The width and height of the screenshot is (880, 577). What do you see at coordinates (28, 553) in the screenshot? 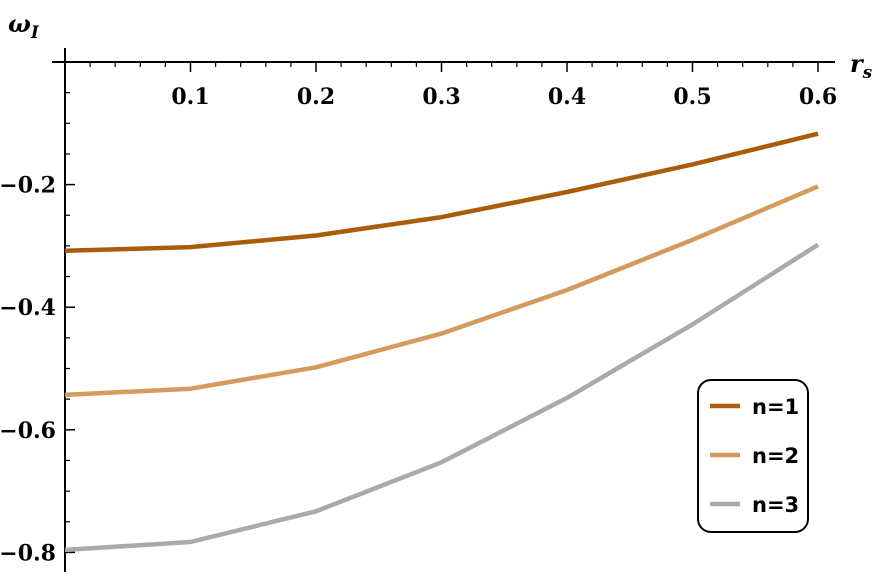
I see `y-tick-label: −0.8` at bounding box center [28, 553].